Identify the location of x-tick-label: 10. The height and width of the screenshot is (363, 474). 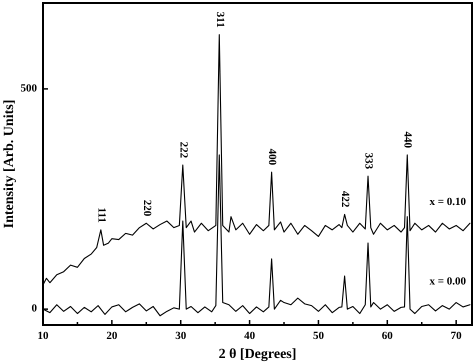
(43, 336).